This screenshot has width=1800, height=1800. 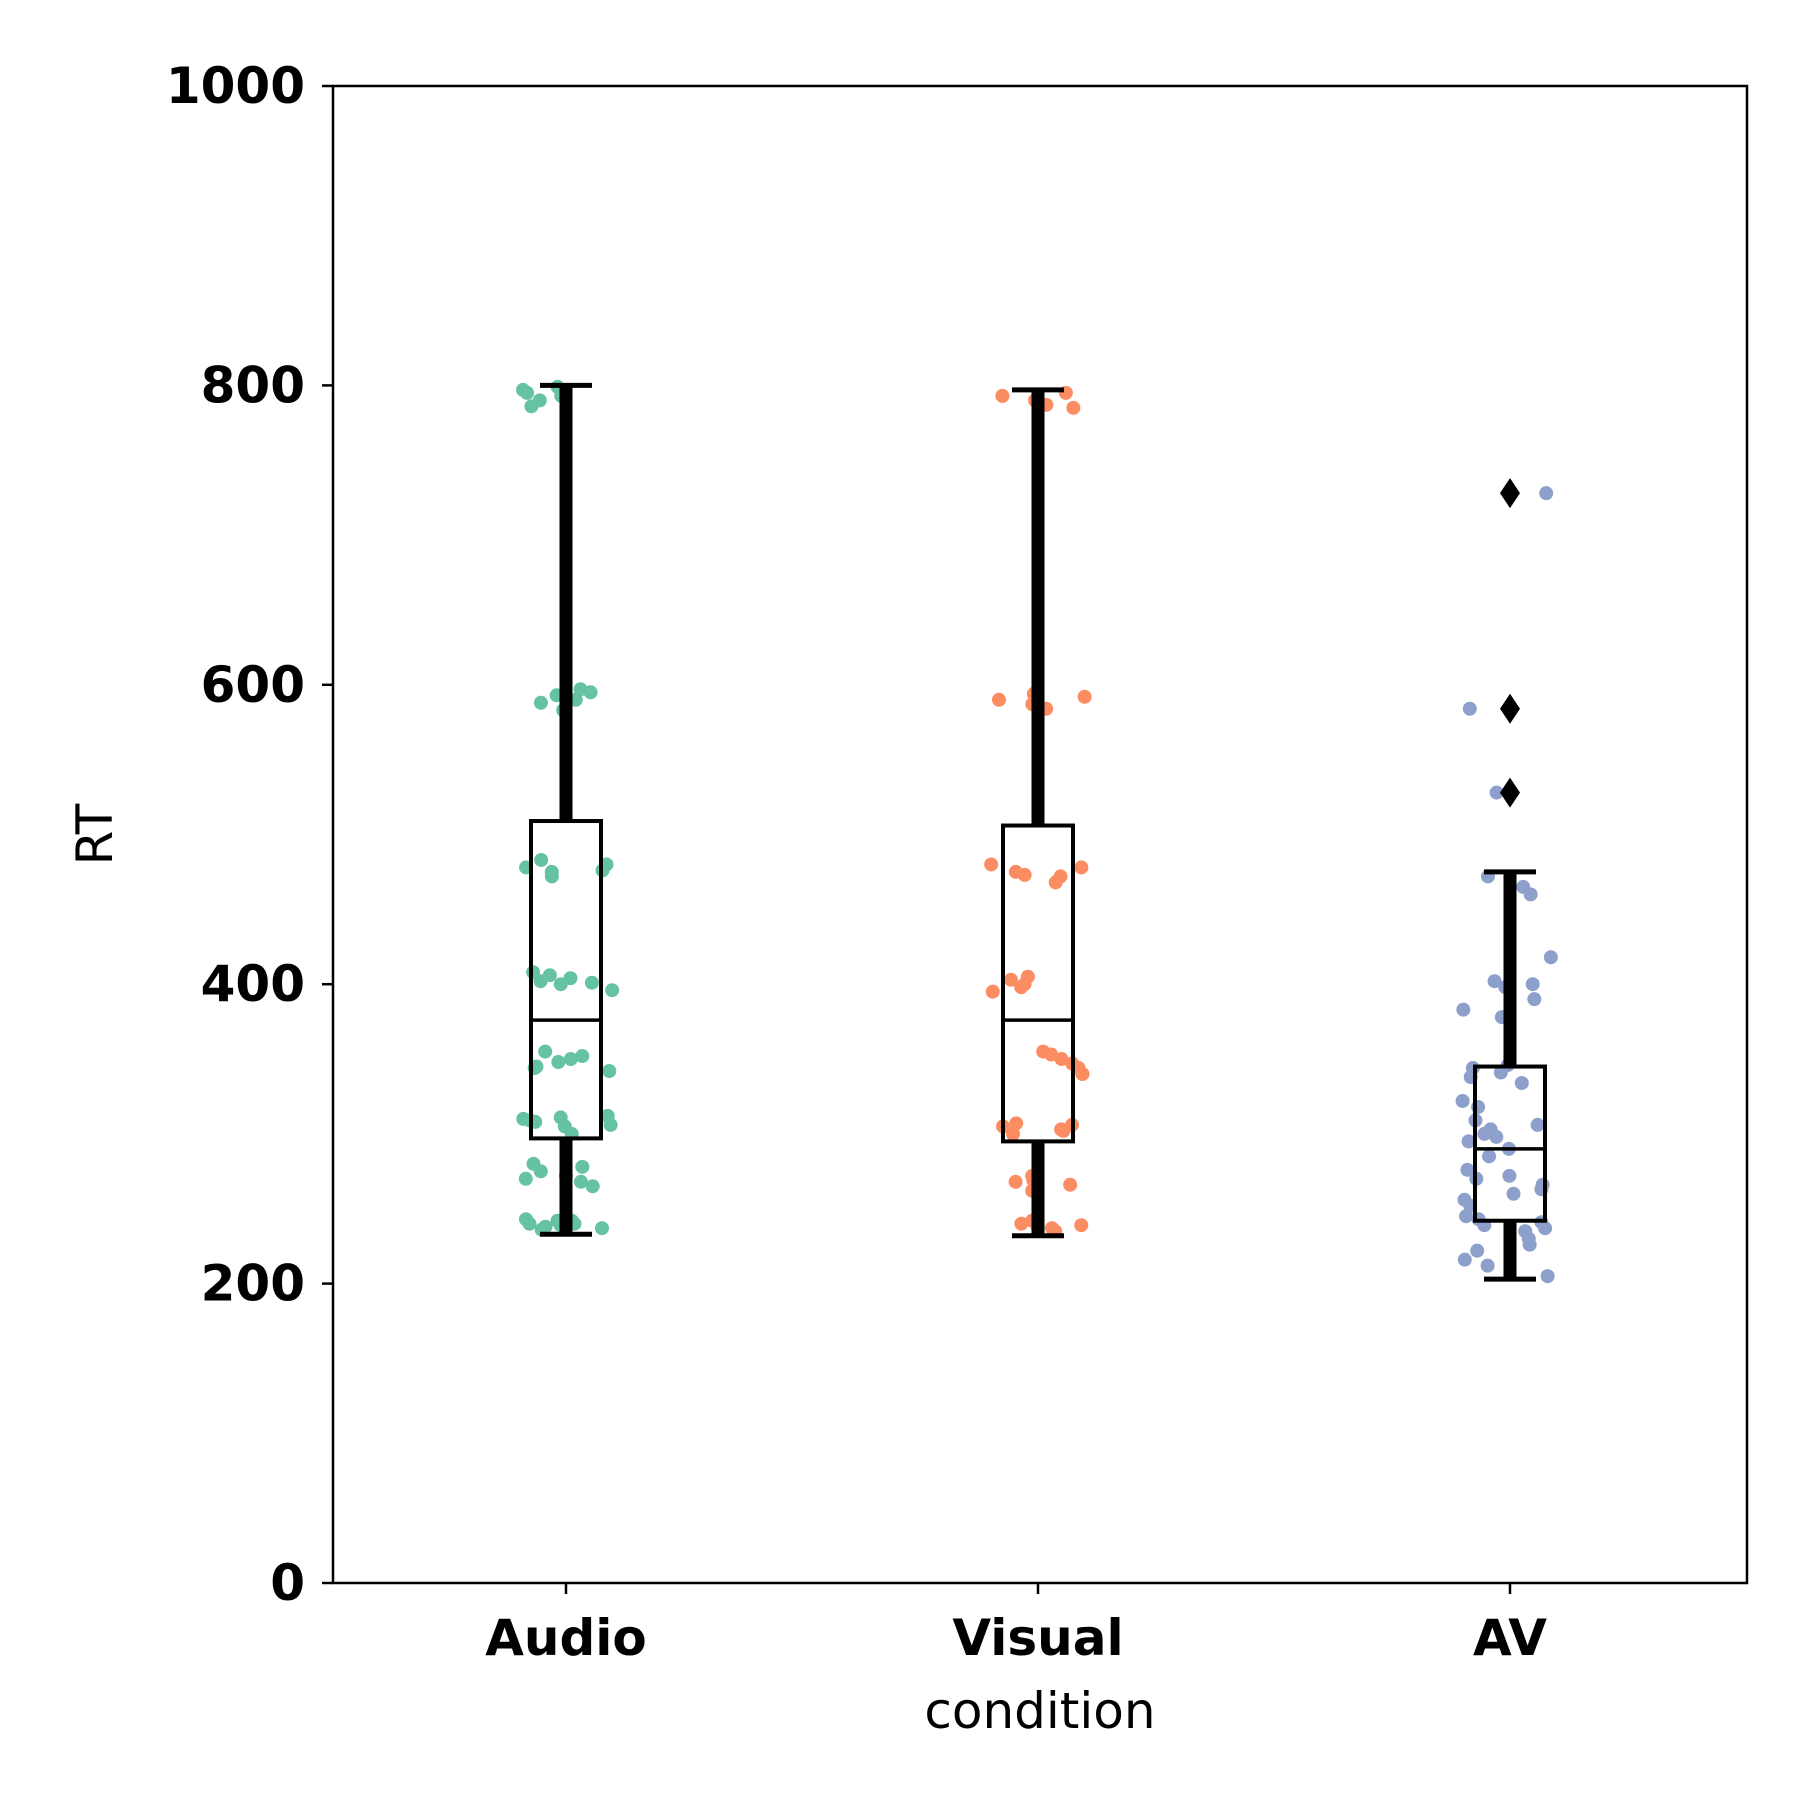 I want to click on y-axis-ticks: 0 200 400 600 800 1000, so click(x=249, y=834).